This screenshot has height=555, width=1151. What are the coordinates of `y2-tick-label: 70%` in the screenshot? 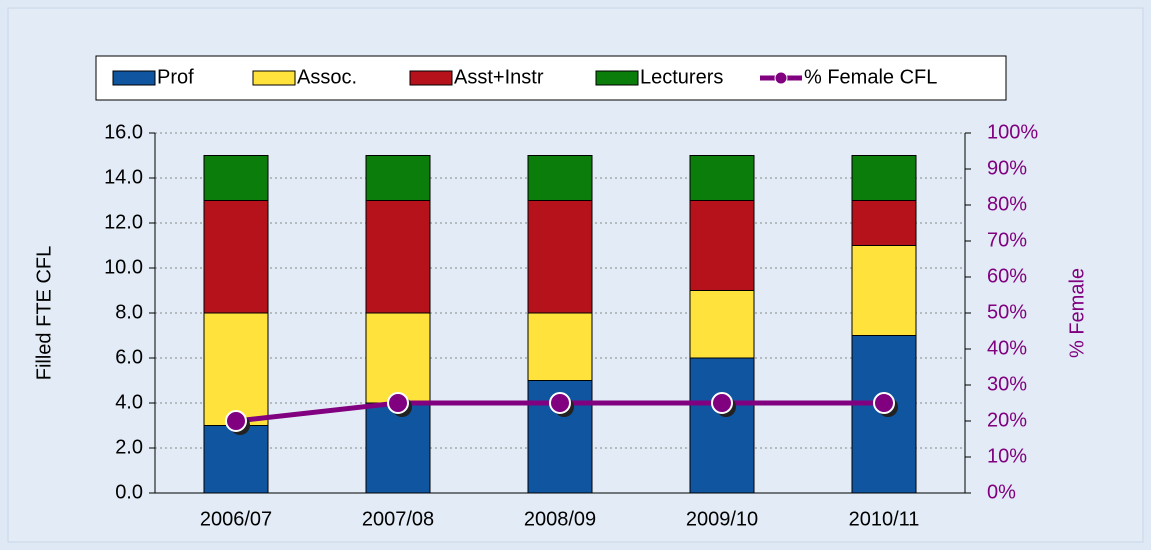 It's located at (1007, 240).